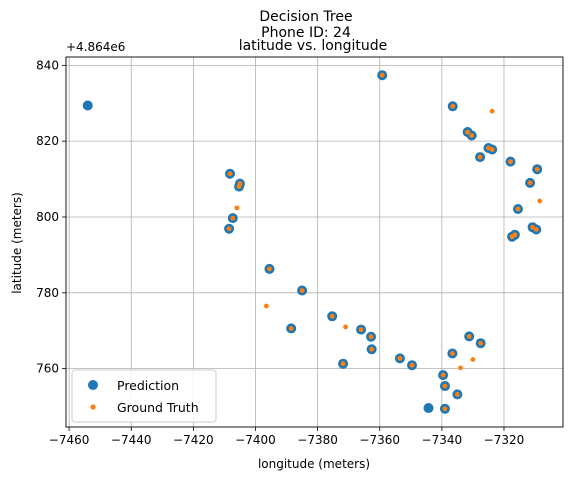  What do you see at coordinates (93, 407) in the screenshot?
I see `legend-marker-ground-truth` at bounding box center [93, 407].